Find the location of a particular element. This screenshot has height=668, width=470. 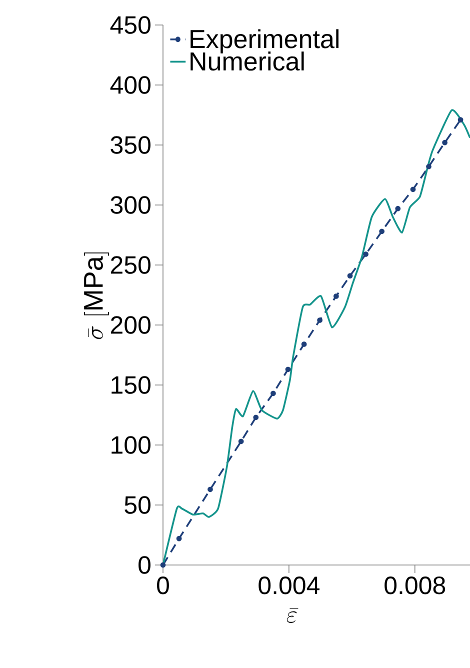

y-tick-label: 350 is located at coordinates (130, 145).